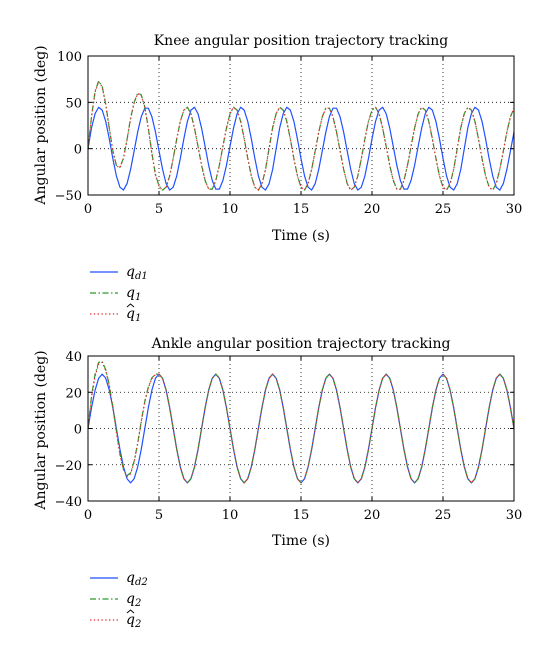 The width and height of the screenshot is (554, 660). I want to click on ankle-y-axis-label: Angular position (deg), so click(41, 430).